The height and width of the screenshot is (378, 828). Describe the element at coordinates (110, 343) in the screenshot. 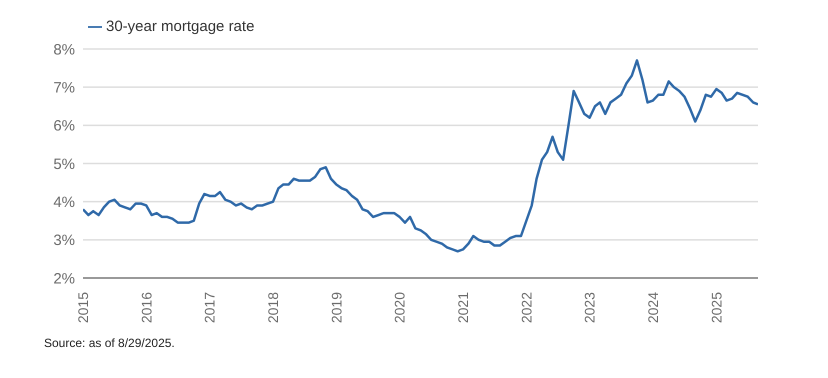

I see `source-note: Source: as of 8/29/2025.` at that location.